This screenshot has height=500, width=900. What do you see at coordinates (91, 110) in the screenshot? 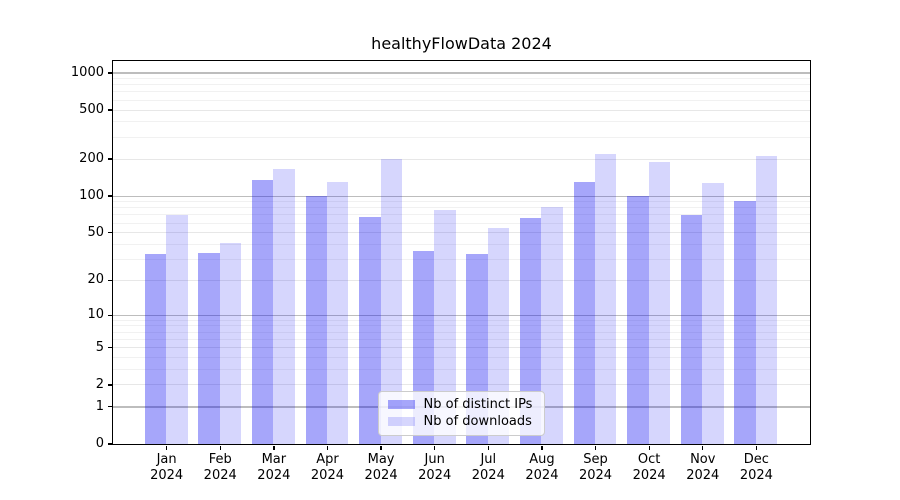
I see `y-tick-label-500: 500` at bounding box center [91, 110].